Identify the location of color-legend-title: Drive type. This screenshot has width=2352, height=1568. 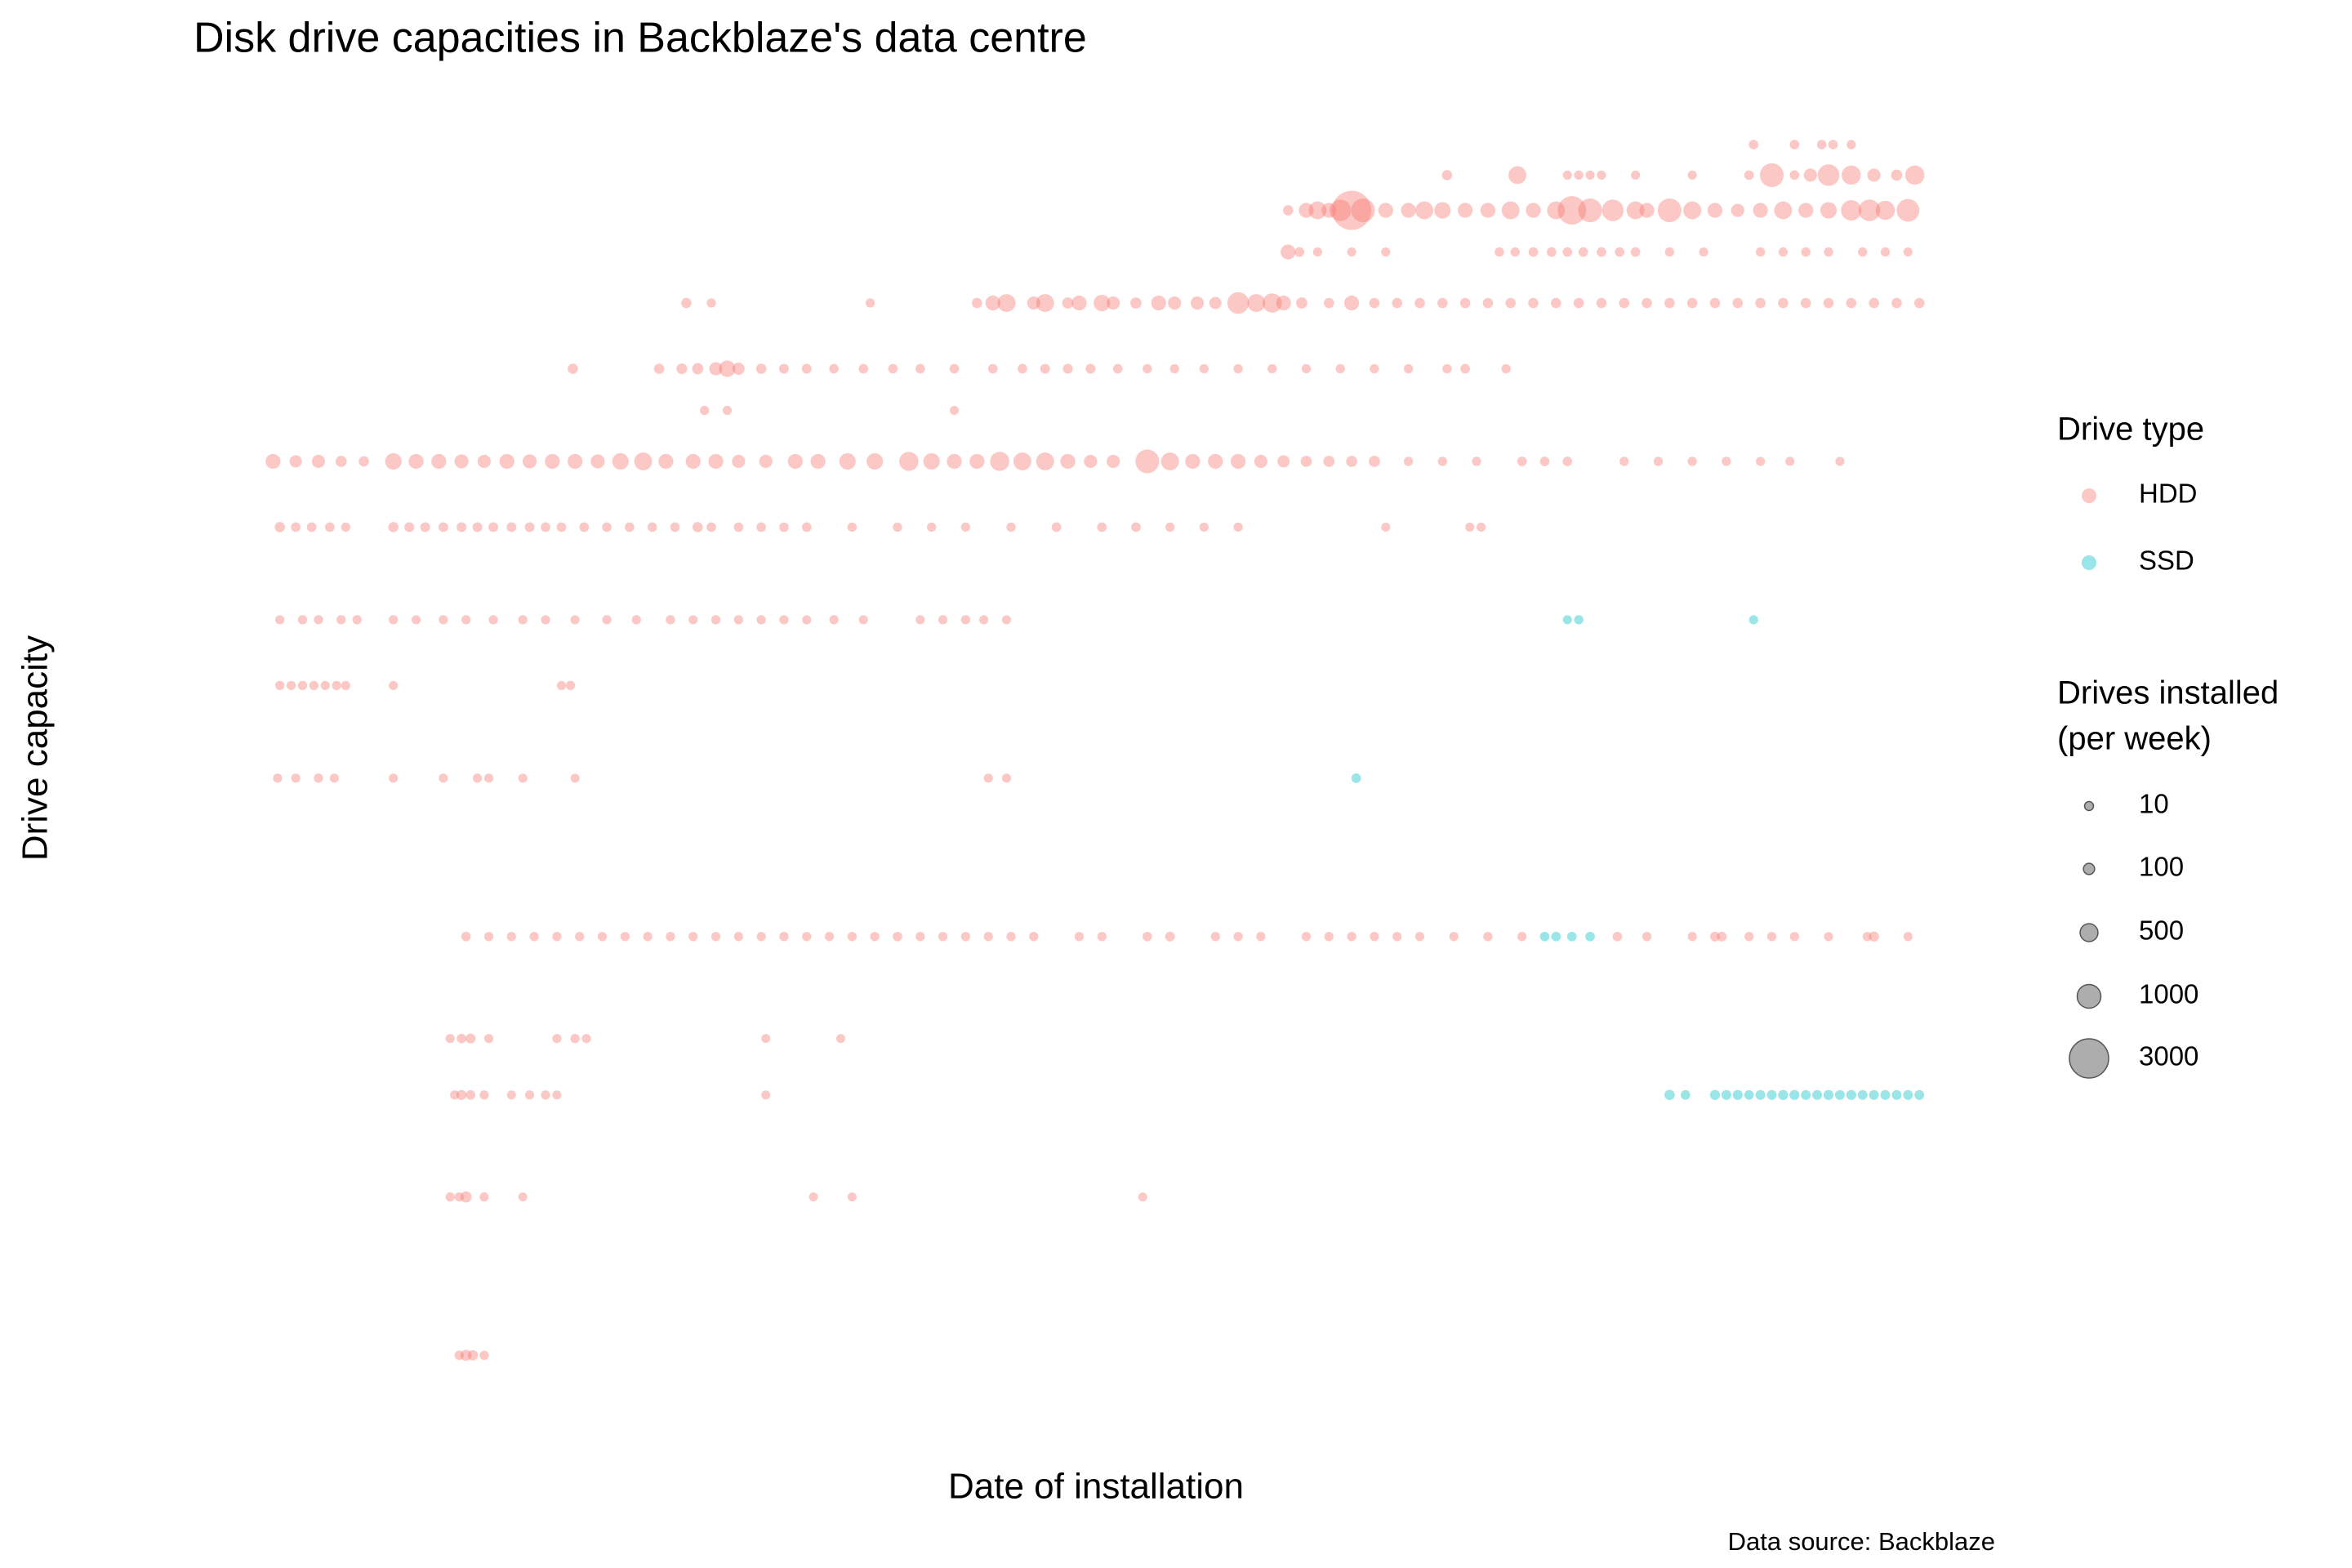
(2130, 430).